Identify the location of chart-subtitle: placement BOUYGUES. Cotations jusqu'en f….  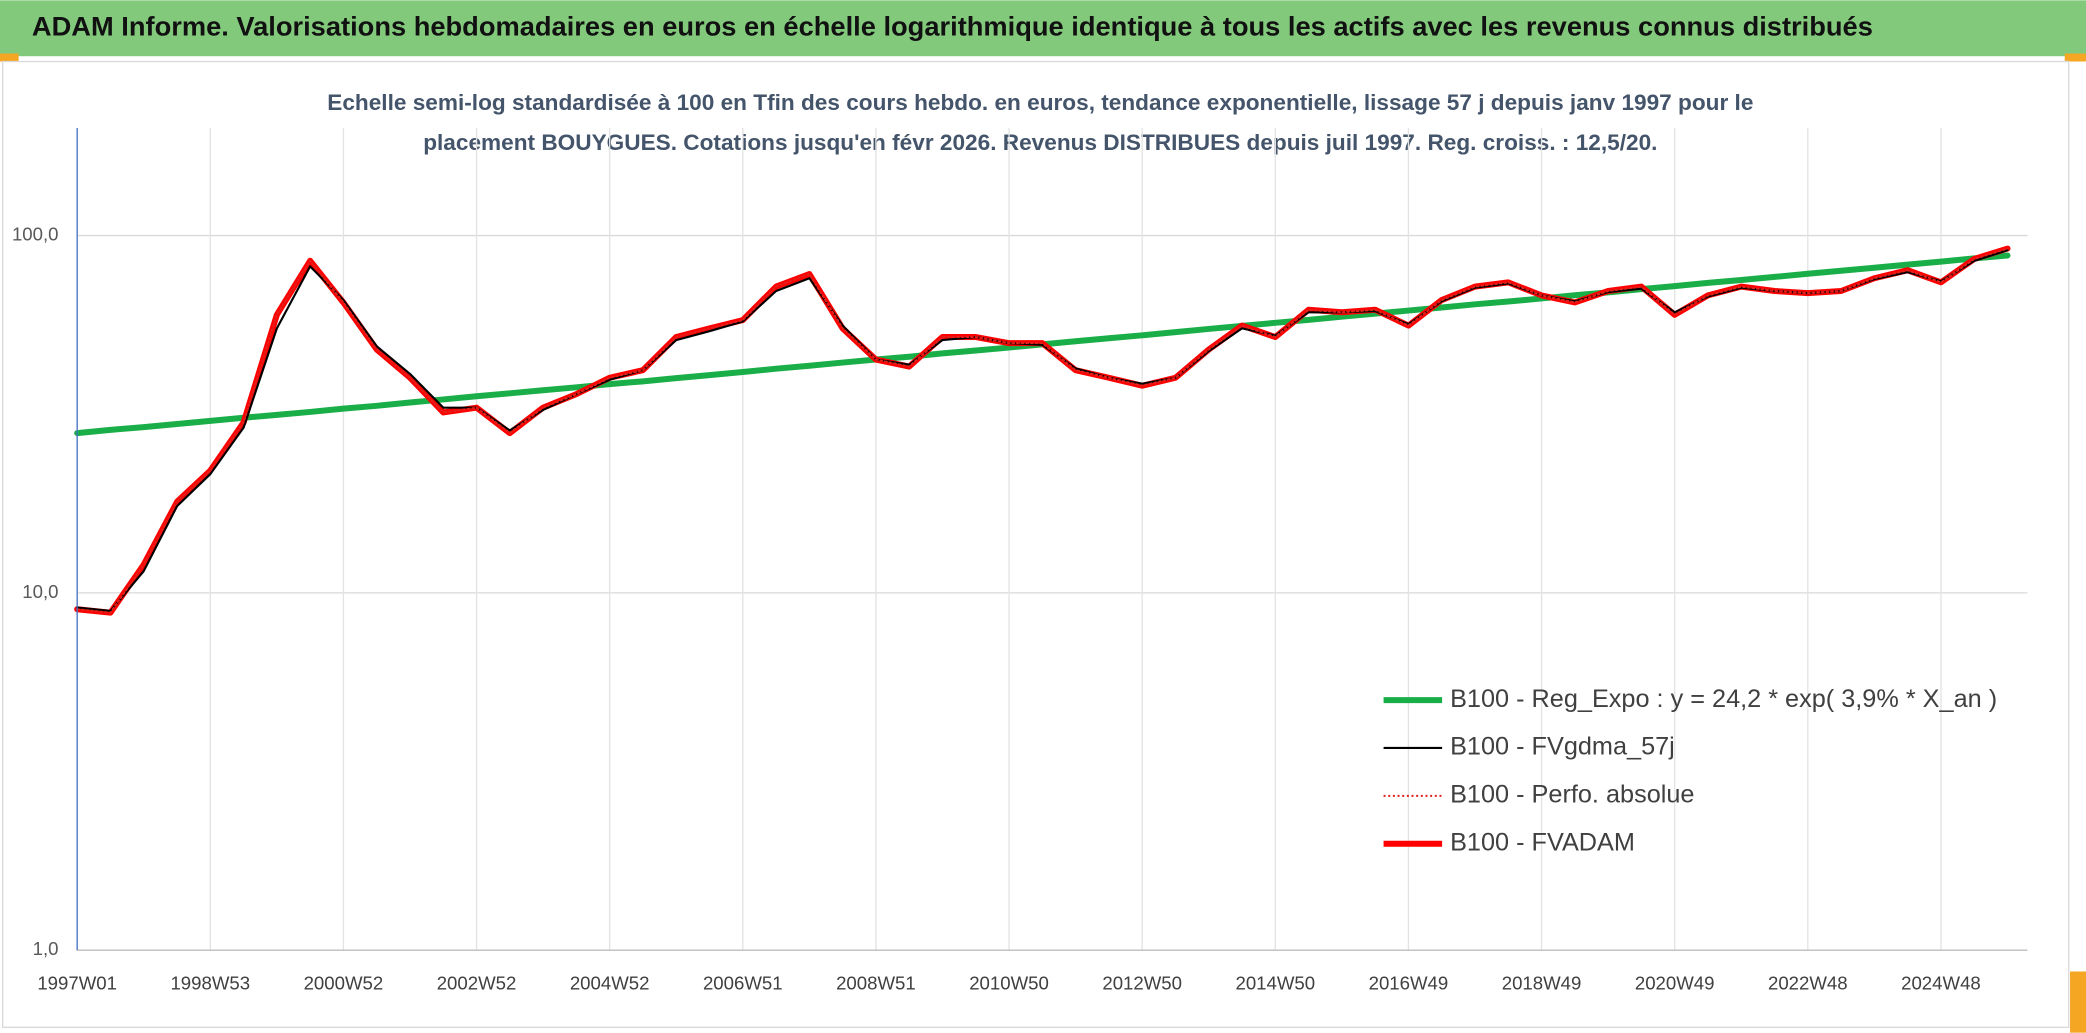
(1040, 142).